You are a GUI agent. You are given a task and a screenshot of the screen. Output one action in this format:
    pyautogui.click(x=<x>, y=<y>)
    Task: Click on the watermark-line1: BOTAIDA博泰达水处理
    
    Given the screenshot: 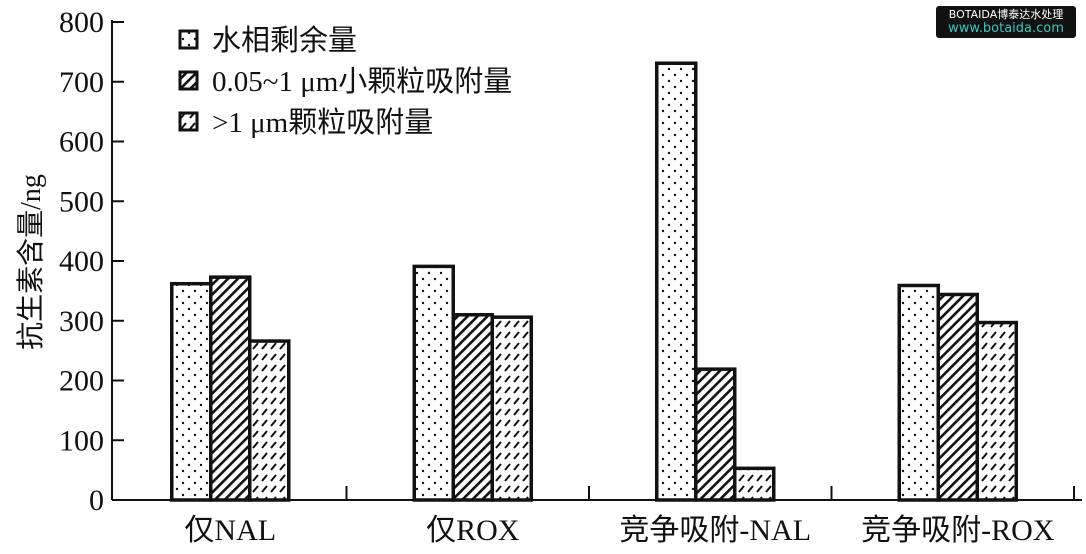 What is the action you would take?
    pyautogui.click(x=1006, y=14)
    